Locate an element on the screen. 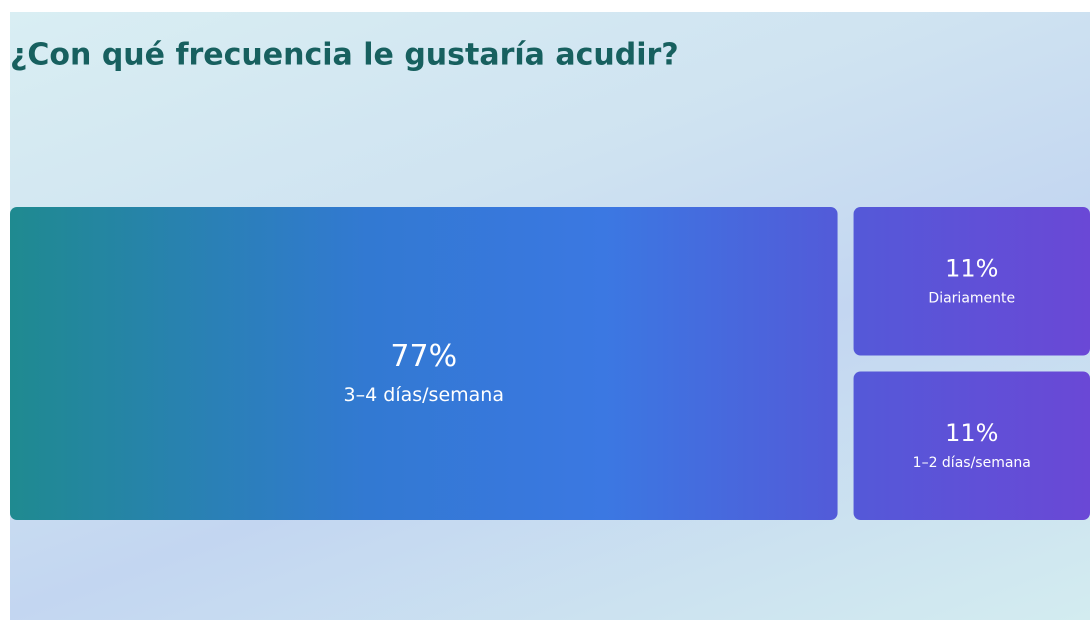 The image size is (1090, 620). category-label: 1–2 días/semana is located at coordinates (972, 463).